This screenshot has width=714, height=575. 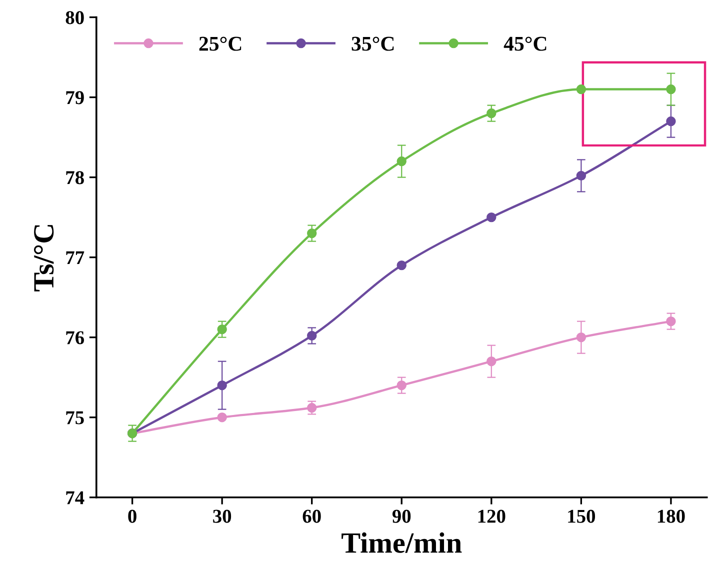 I want to click on x-tick-label: 150, so click(x=582, y=516).